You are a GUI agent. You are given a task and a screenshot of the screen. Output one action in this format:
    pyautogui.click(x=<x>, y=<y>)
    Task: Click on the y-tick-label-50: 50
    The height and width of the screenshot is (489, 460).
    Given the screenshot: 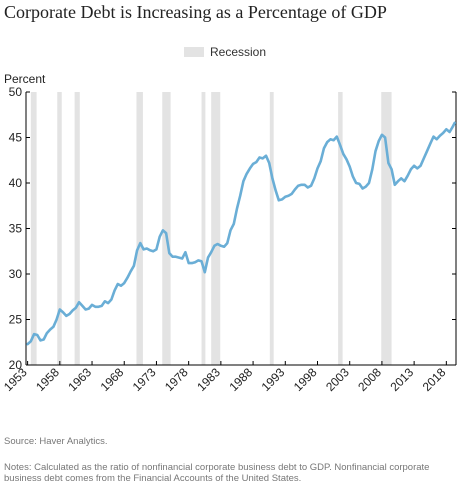 What is the action you would take?
    pyautogui.click(x=16, y=92)
    